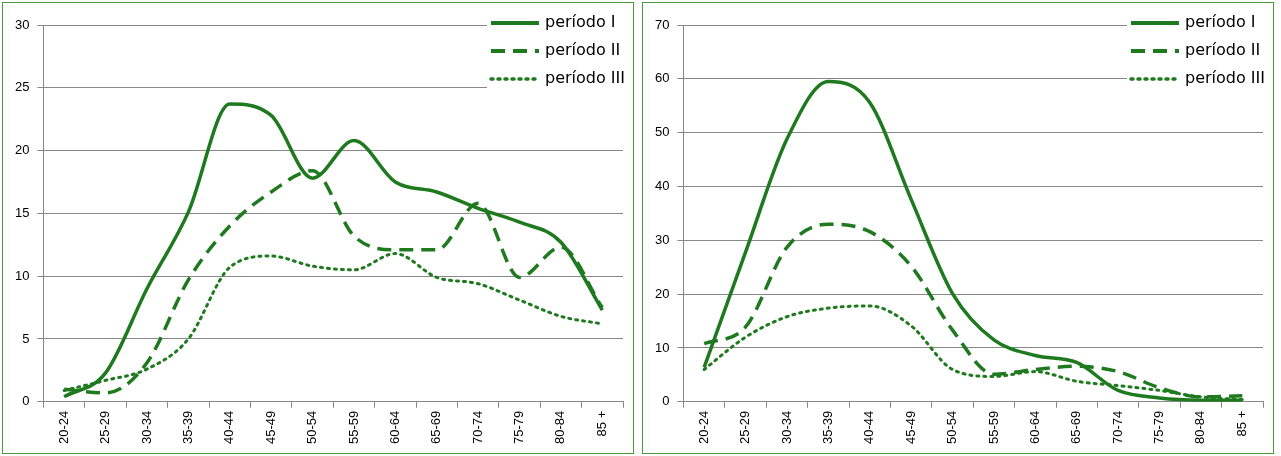 The height and width of the screenshot is (456, 1281). I want to click on y-tick-label: 40, so click(662, 186).